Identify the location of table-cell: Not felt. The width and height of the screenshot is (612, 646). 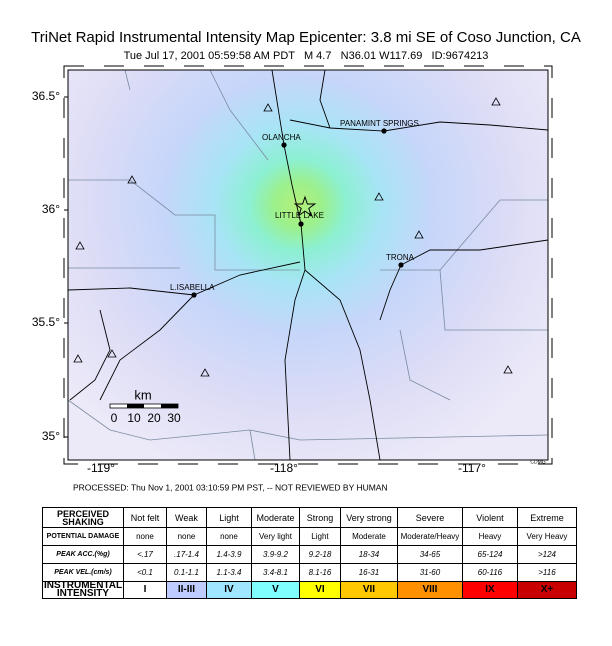
(144, 517).